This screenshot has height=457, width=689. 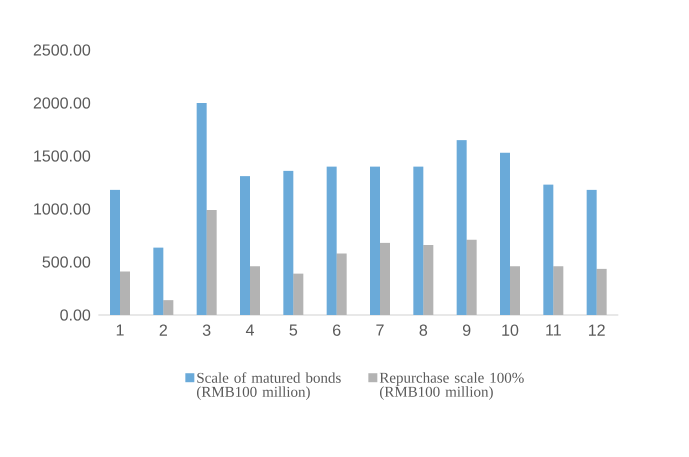 I want to click on x-tick-label: 1, so click(x=120, y=330).